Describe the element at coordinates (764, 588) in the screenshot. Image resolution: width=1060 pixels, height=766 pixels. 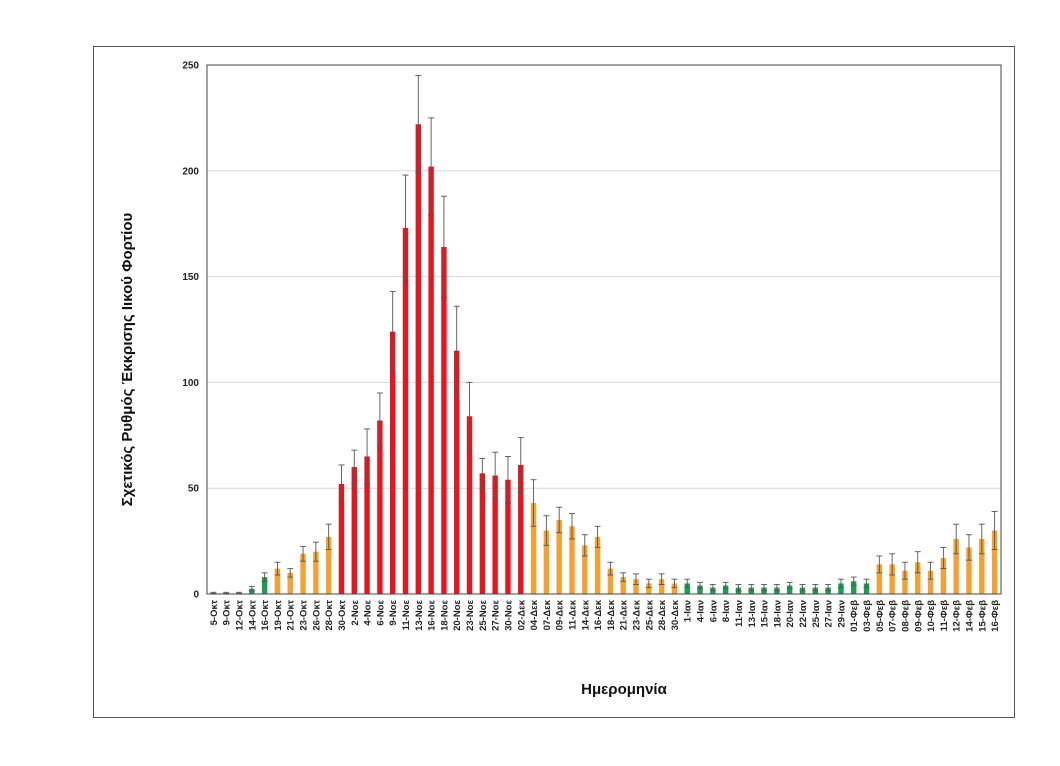
I see `error-bar-15-Ιαν` at that location.